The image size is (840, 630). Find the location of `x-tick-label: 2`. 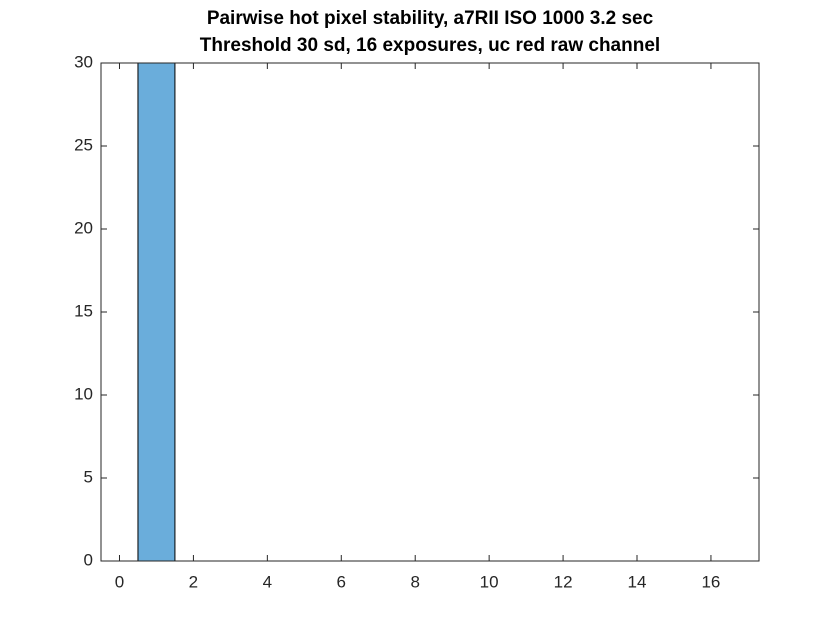

x-tick-label: 2 is located at coordinates (193, 581).